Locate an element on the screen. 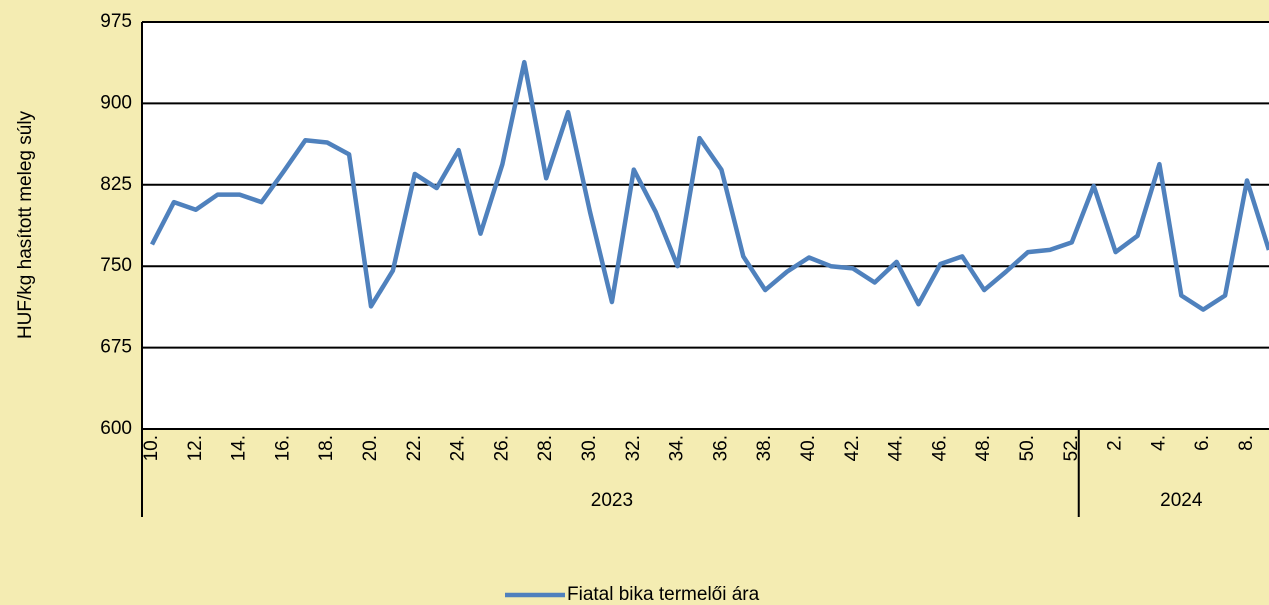 The height and width of the screenshot is (605, 1269). x-tick-label: 4. is located at coordinates (1158, 443).